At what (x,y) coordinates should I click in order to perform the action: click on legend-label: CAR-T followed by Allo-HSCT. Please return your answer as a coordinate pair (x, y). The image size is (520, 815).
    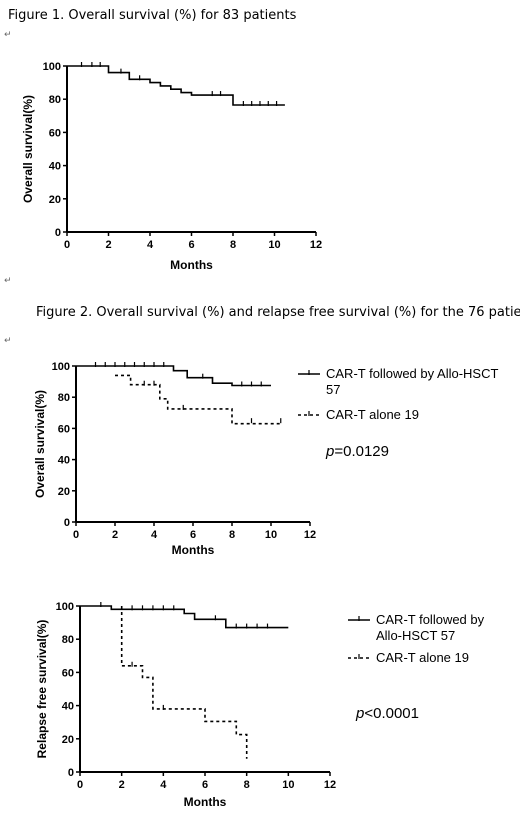
    Looking at the image, I should click on (412, 373).